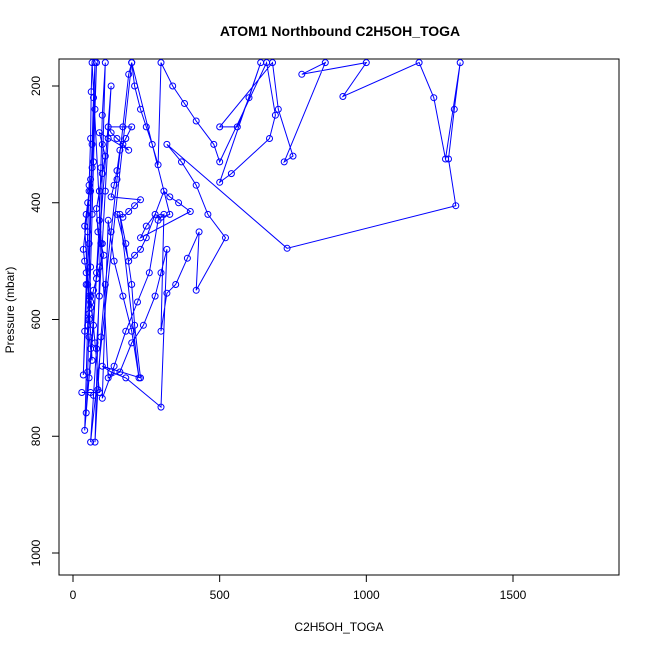 Image resolution: width=650 pixels, height=650 pixels. What do you see at coordinates (513, 595) in the screenshot?
I see `x-tick-label: 1500` at bounding box center [513, 595].